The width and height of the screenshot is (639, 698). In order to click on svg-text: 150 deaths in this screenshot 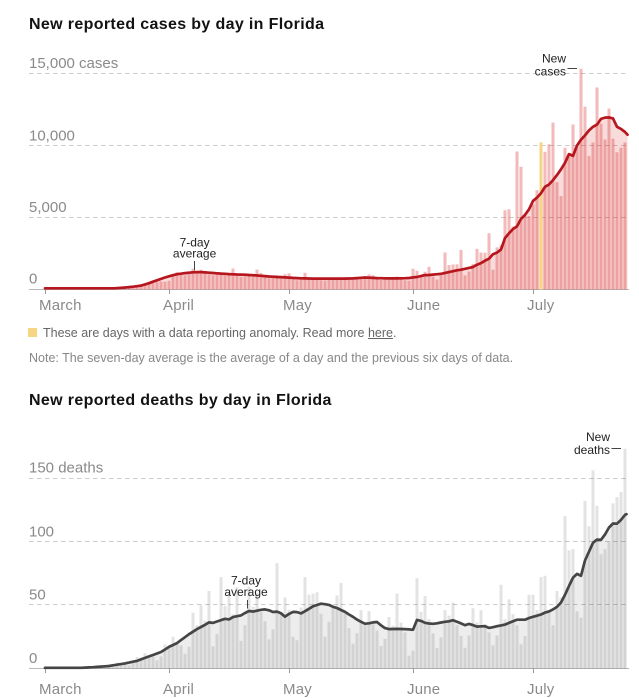, I will do `click(66, 468)`.